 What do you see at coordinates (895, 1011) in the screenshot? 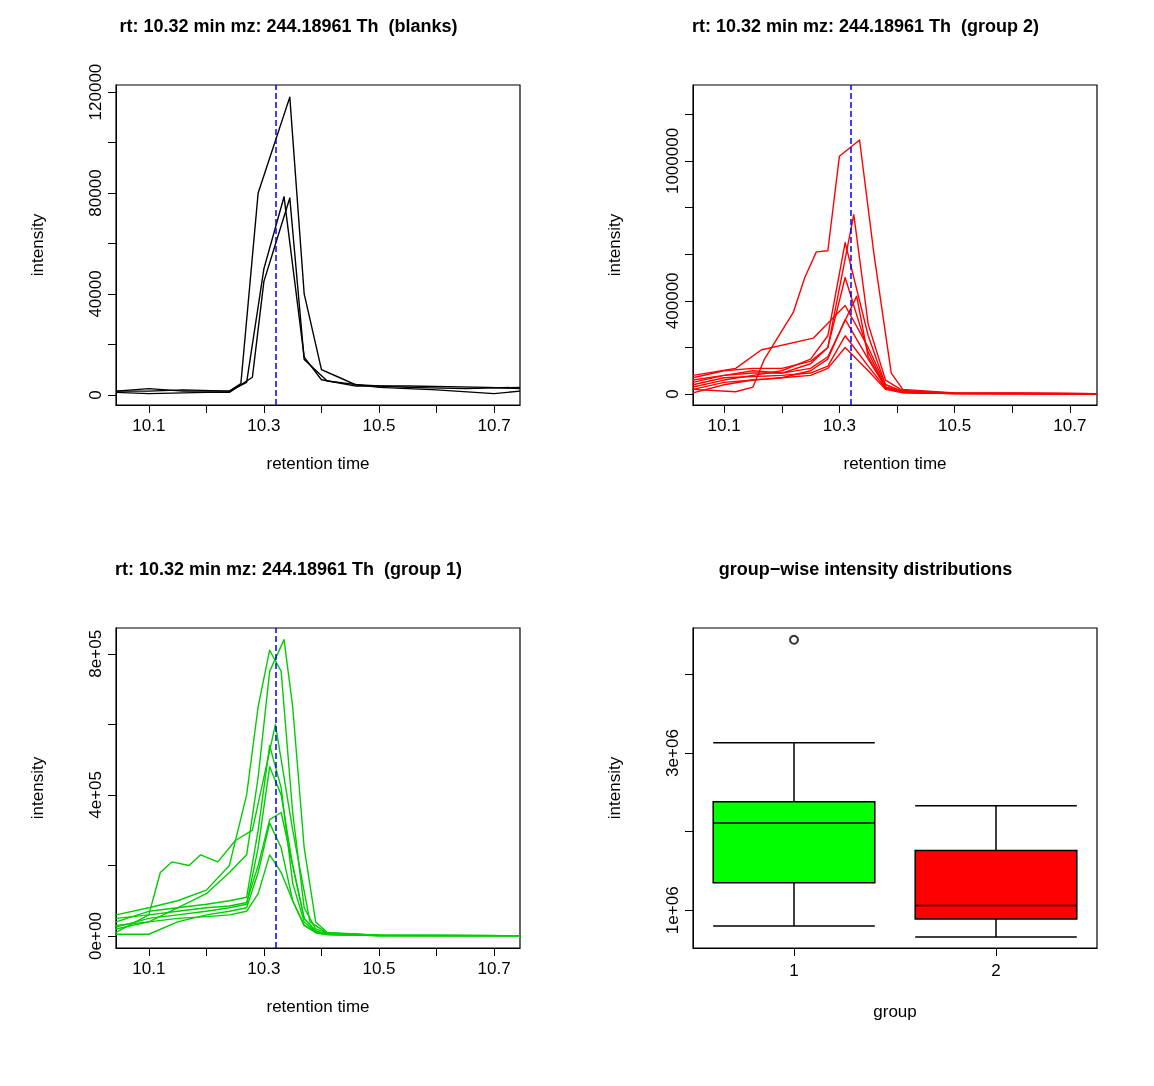
I see `x-axis-title: group` at bounding box center [895, 1011].